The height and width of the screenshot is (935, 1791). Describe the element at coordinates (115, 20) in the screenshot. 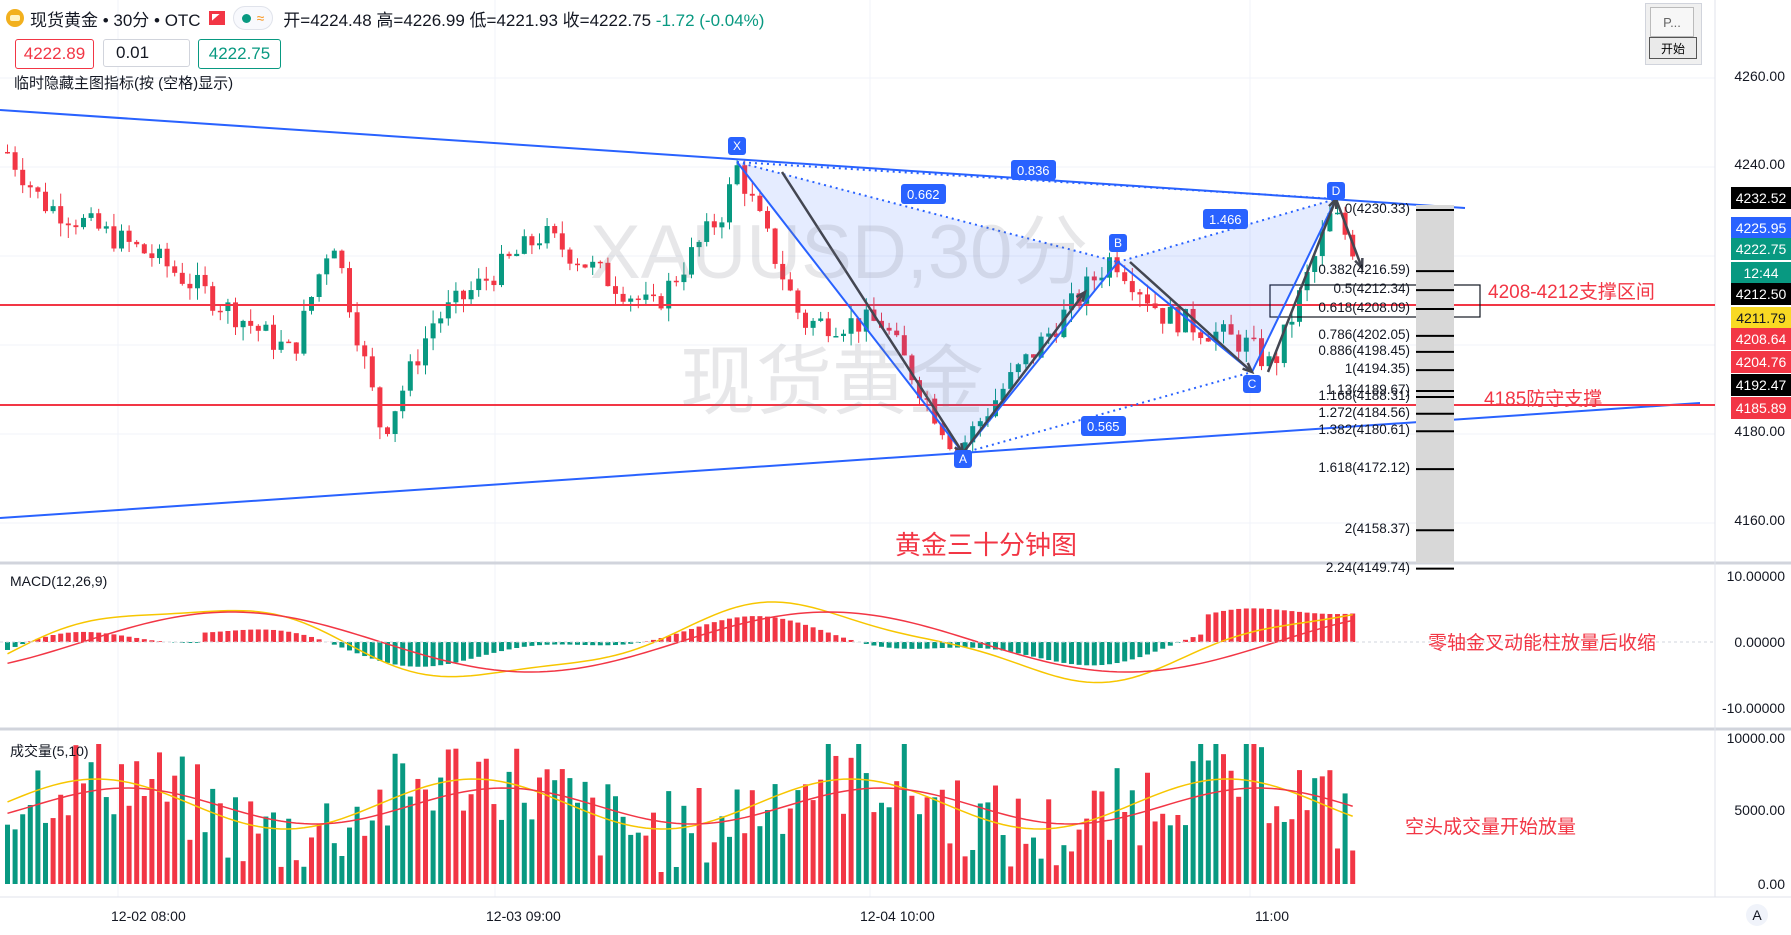

I see `symbol-title: 现货黄金 • 30分 • OTC` at that location.